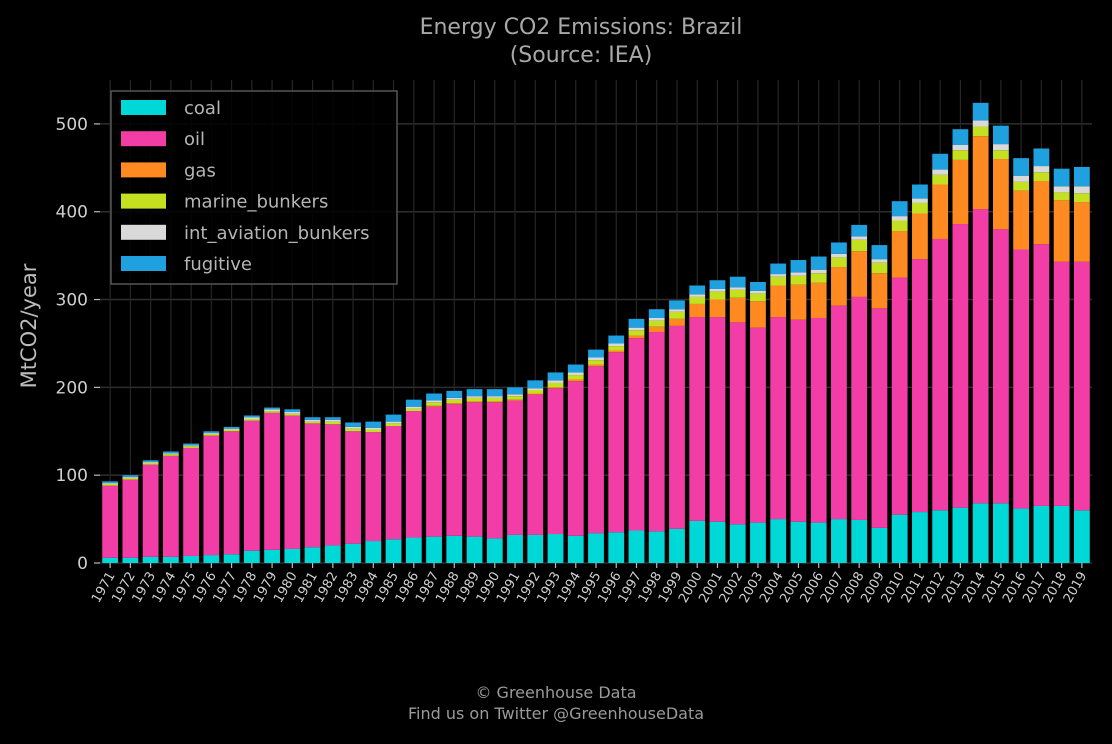 Image resolution: width=1112 pixels, height=744 pixels. Describe the element at coordinates (717, 419) in the screenshot. I see `bar-oil-2001` at that location.